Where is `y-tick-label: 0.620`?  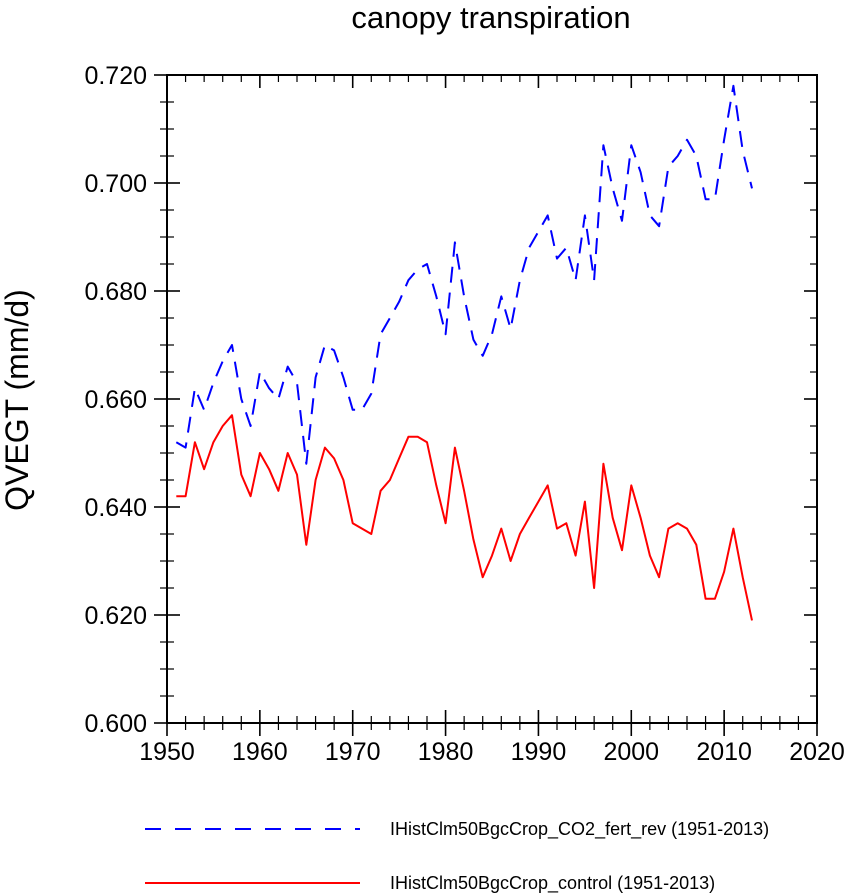 y-tick-label: 0.620 is located at coordinates (115, 616).